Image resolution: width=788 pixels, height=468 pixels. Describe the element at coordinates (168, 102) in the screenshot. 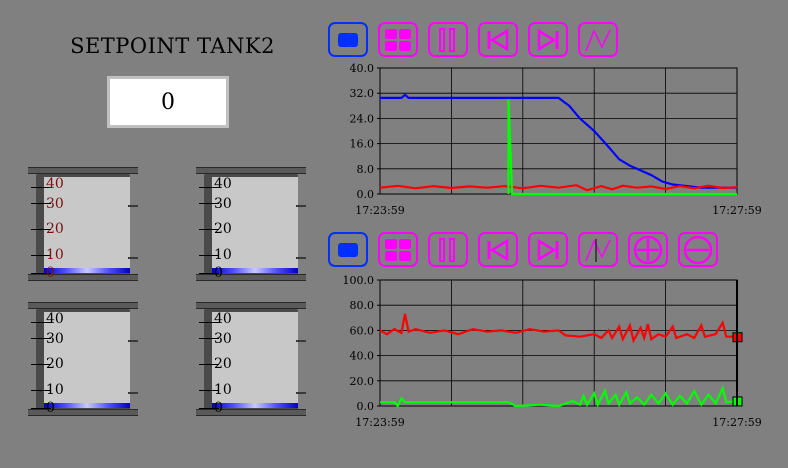

I see `setpoint-input: 0` at that location.